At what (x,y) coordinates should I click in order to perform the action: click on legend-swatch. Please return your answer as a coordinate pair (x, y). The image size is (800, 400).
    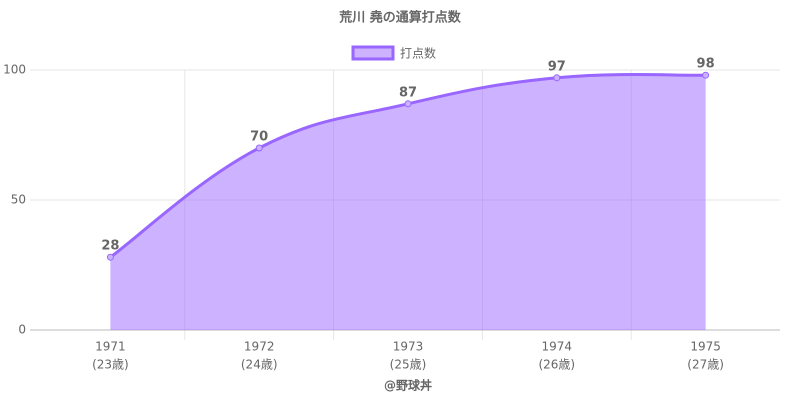
    Looking at the image, I should click on (373, 53).